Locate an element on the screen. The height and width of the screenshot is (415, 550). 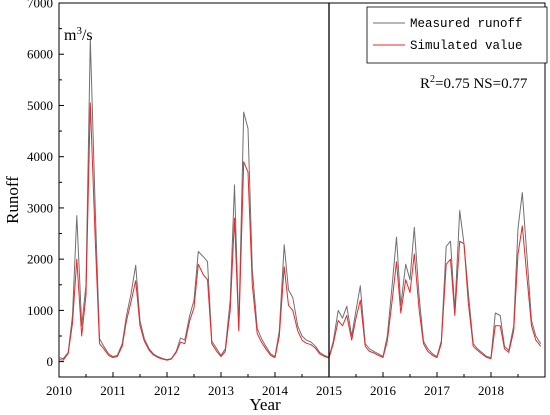
legend-box is located at coordinates (457, 35).